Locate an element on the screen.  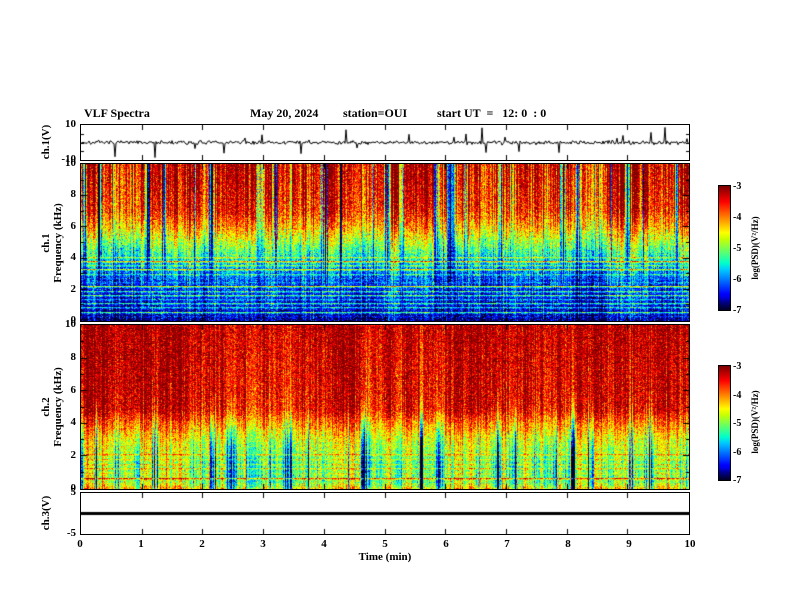
ch2-frequency-axis-label: ch.2 Frequency (kHz) is located at coordinates (52, 407).